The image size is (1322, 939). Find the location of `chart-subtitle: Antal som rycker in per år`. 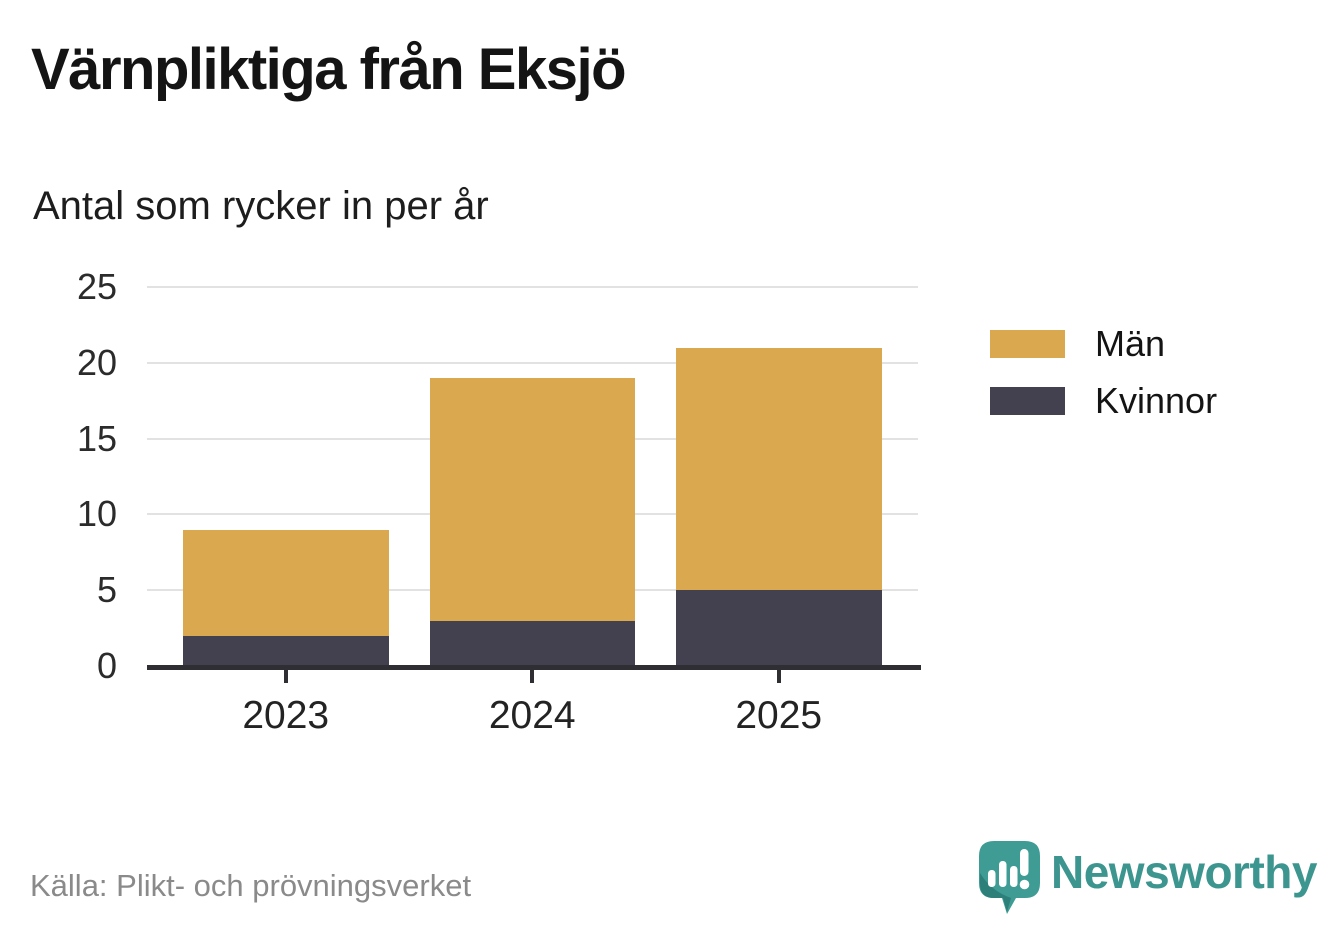

chart-subtitle: Antal som rycker in per år is located at coordinates (261, 206).